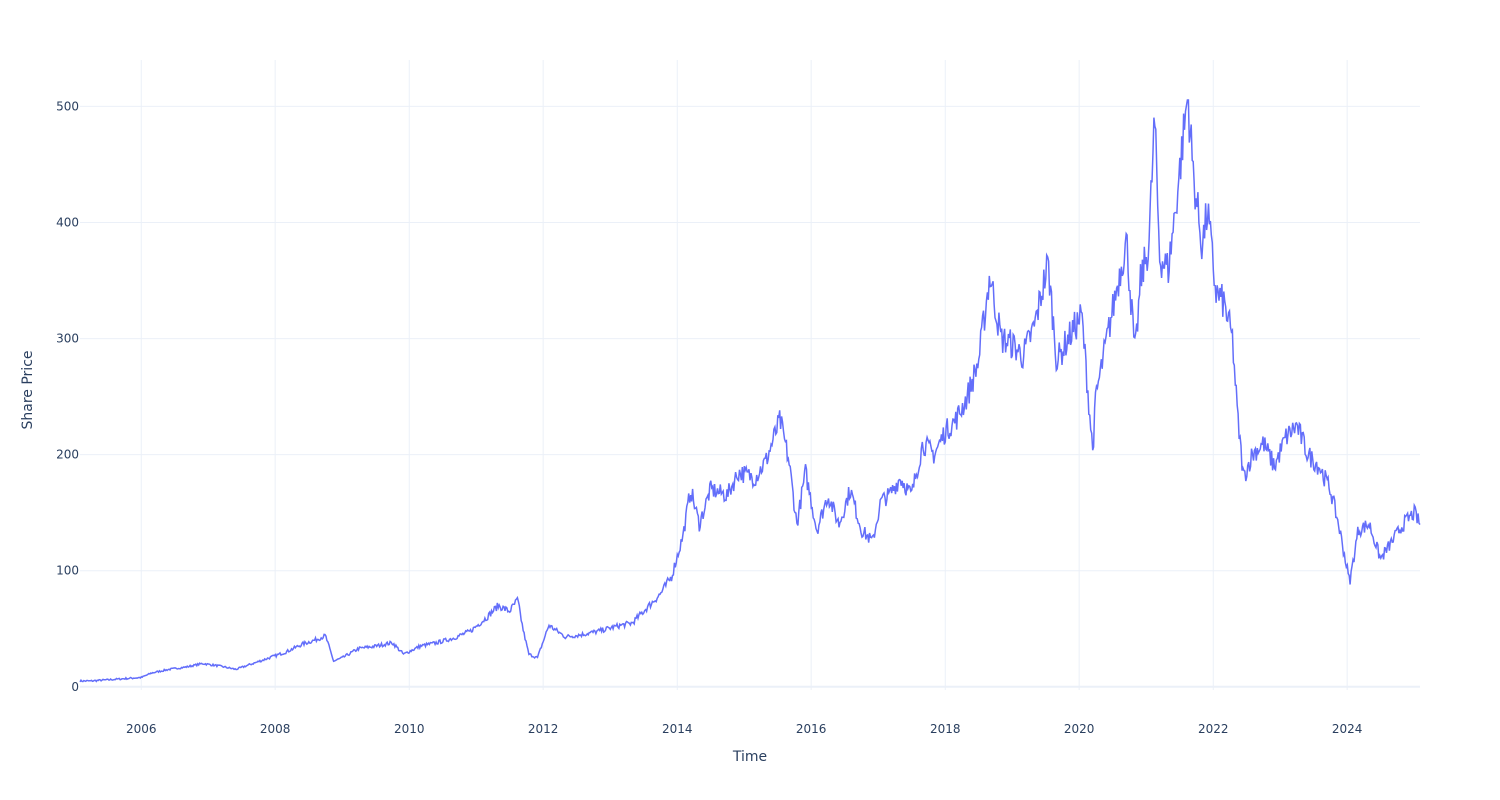  Describe the element at coordinates (275, 729) in the screenshot. I see `x-tick-label: 2008` at that location.